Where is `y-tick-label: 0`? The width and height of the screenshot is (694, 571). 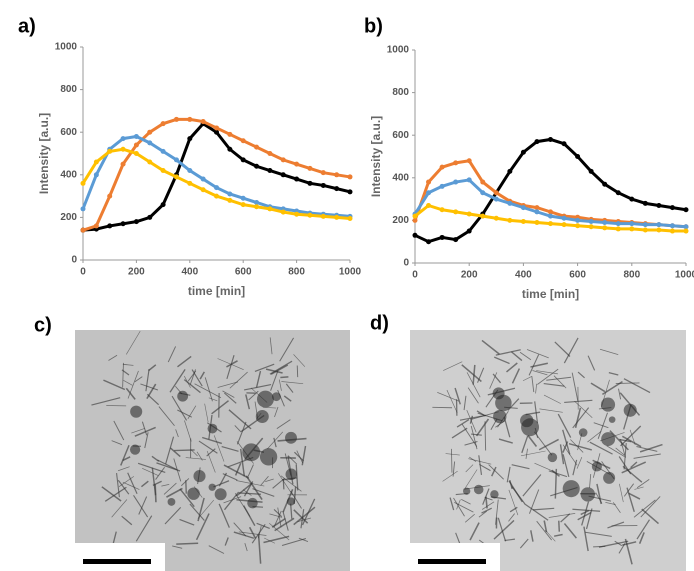
y-tick-label: 0 is located at coordinates (74, 260).